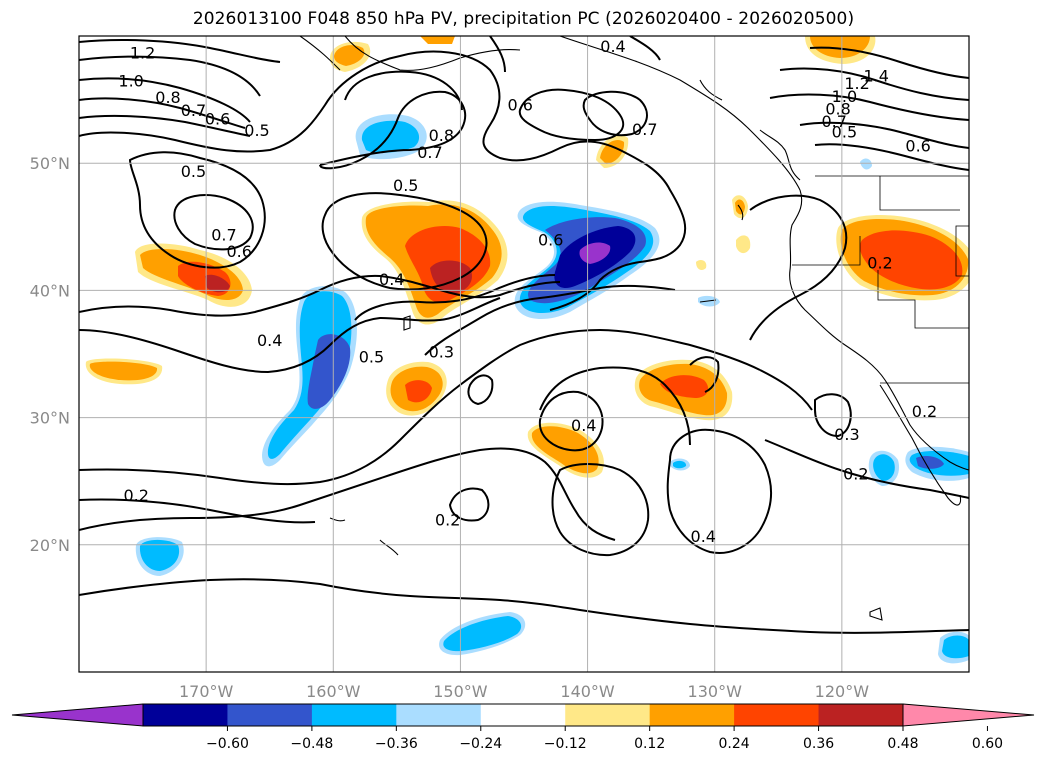  Describe the element at coordinates (206, 691) in the screenshot. I see `longitude-tick-label: 170°W` at that location.